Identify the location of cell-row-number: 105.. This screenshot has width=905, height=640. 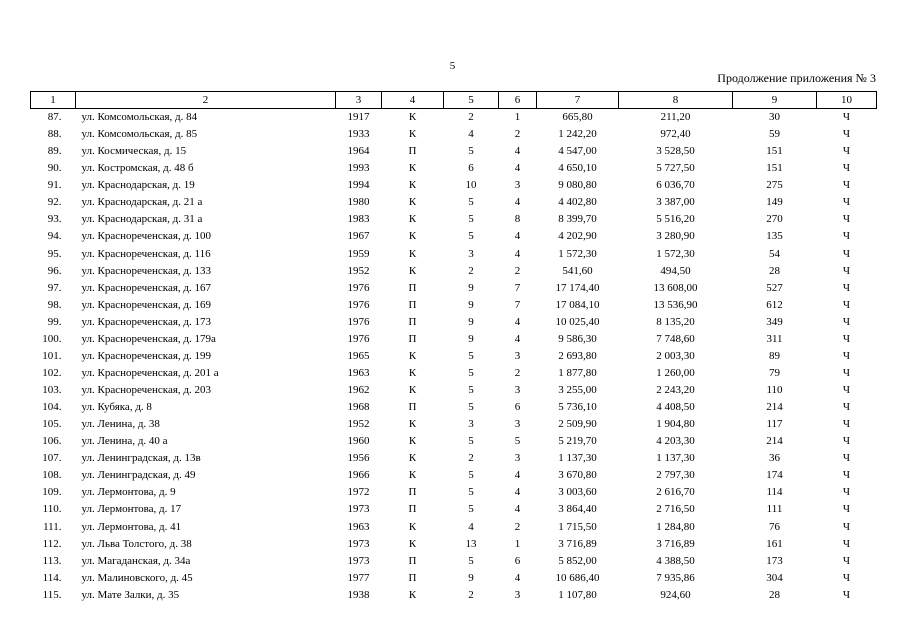
(52, 424).